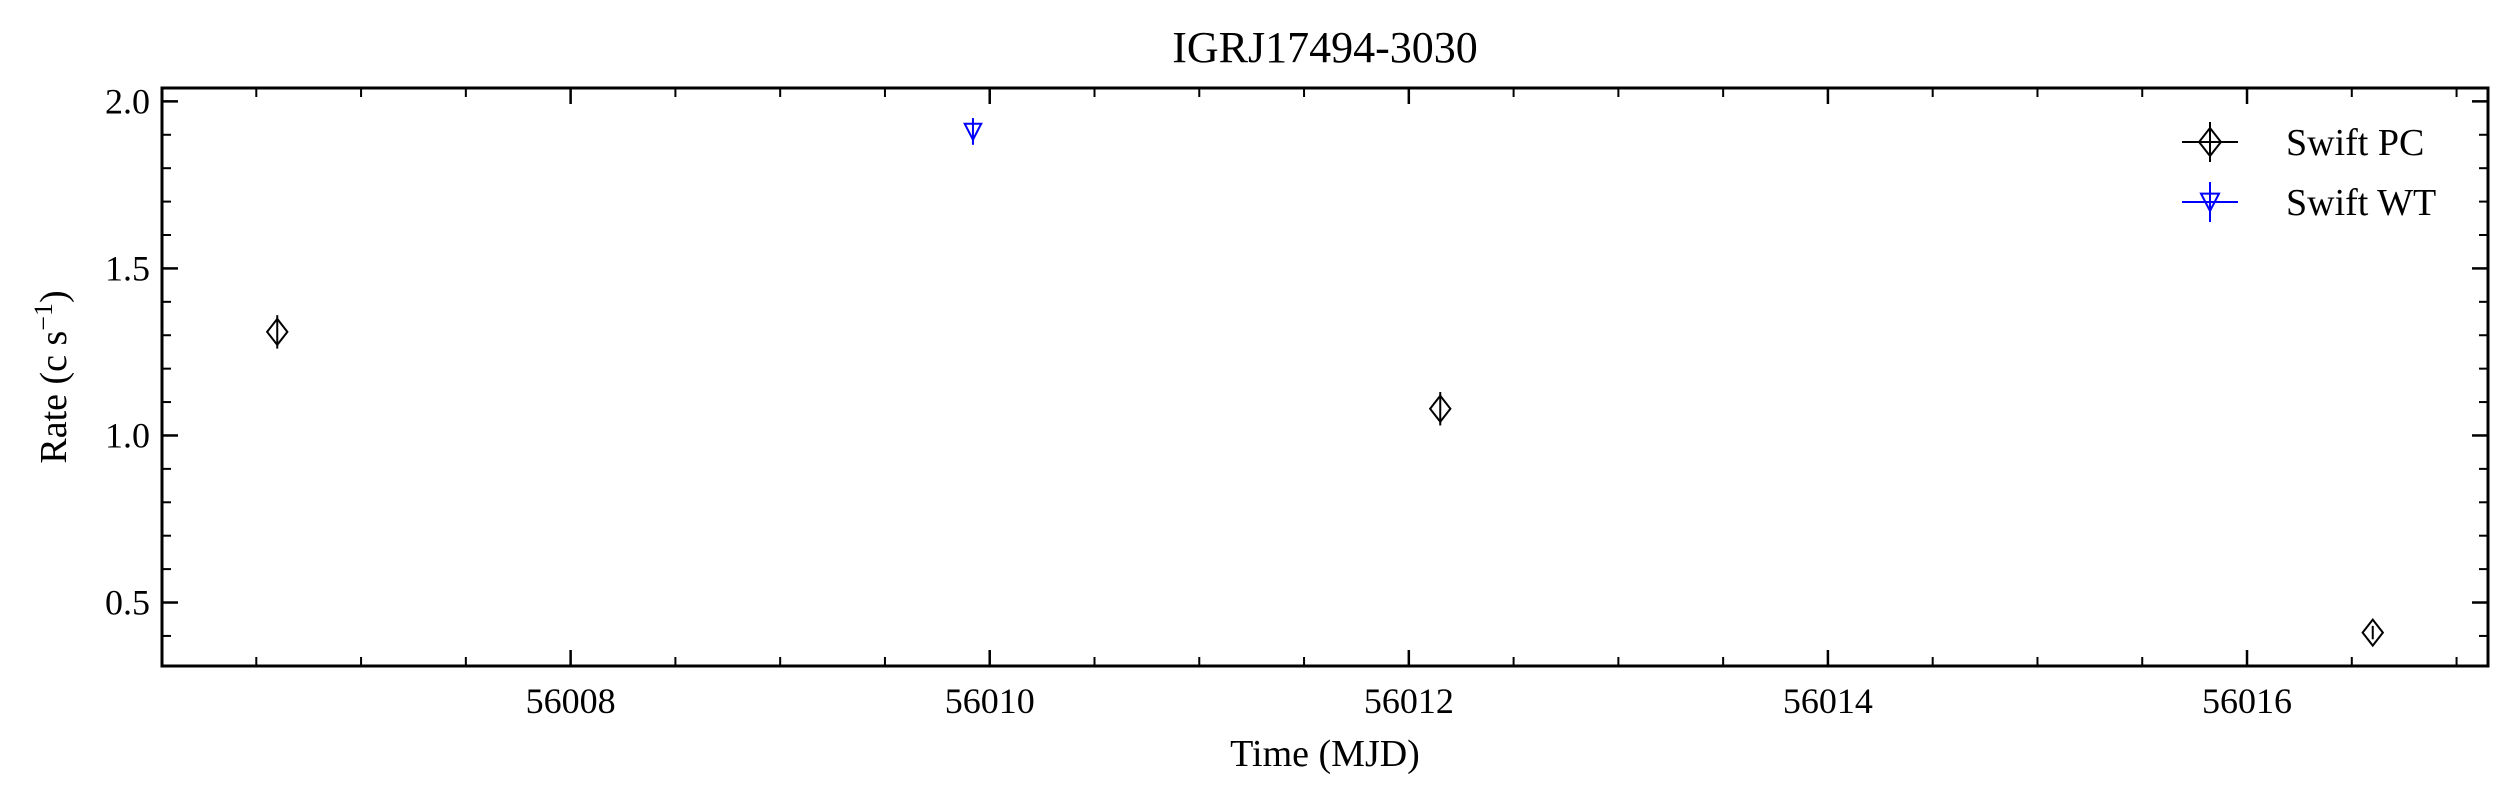  Describe the element at coordinates (990, 701) in the screenshot. I see `x-tick-label: 56010` at that location.